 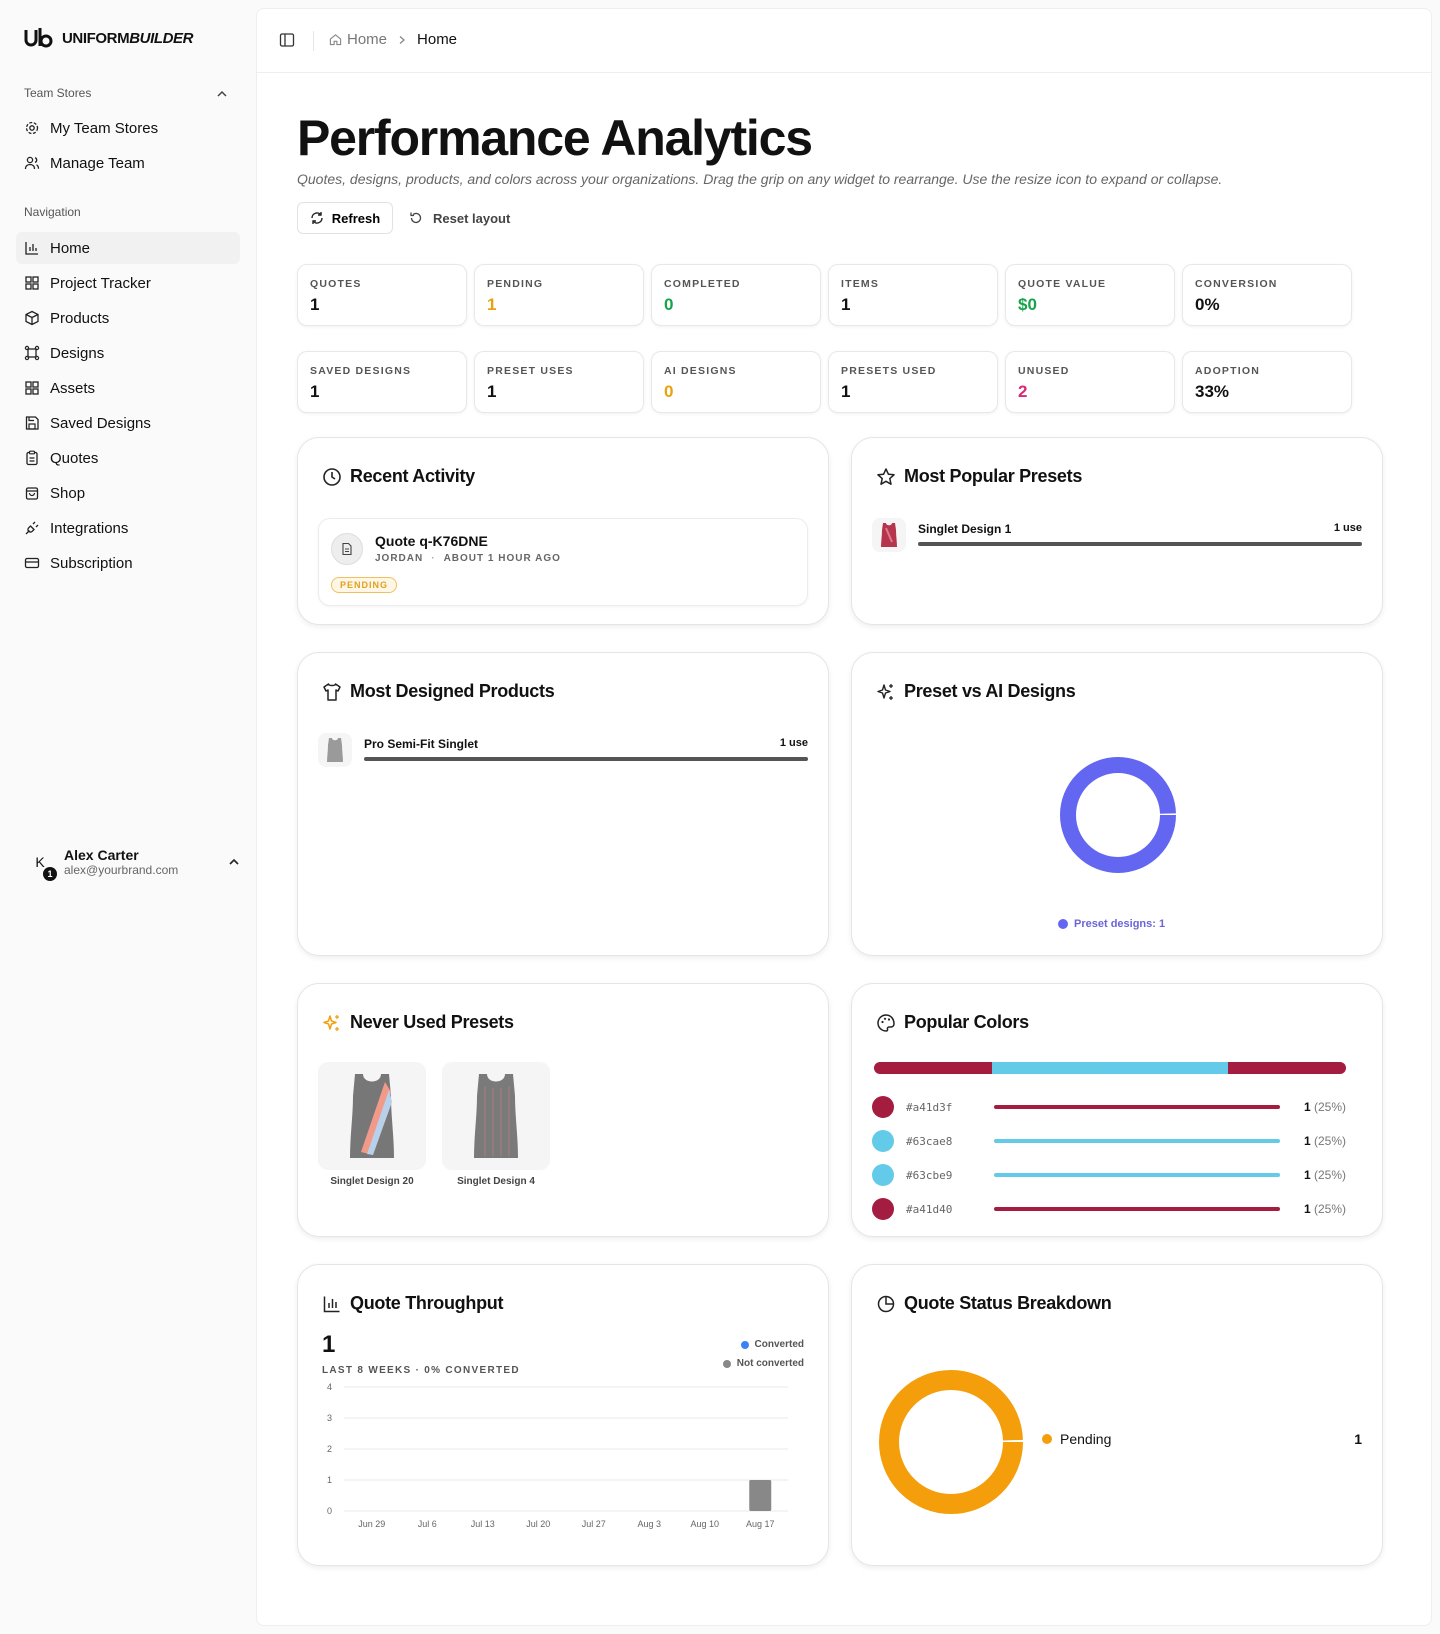 I want to click on card-icon, so click(x=32, y=563).